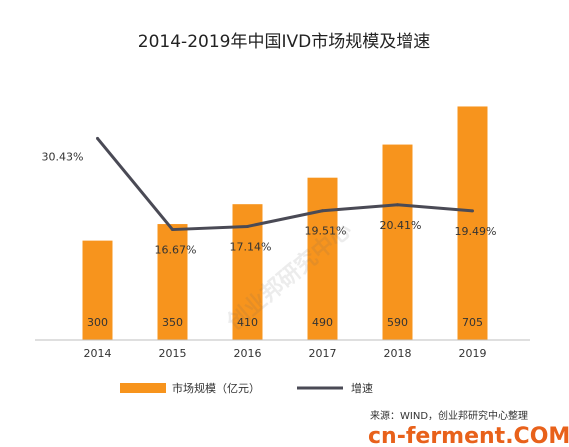 This screenshot has height=447, width=569. What do you see at coordinates (172, 322) in the screenshot?
I see `bar-value-label: 350` at bounding box center [172, 322].